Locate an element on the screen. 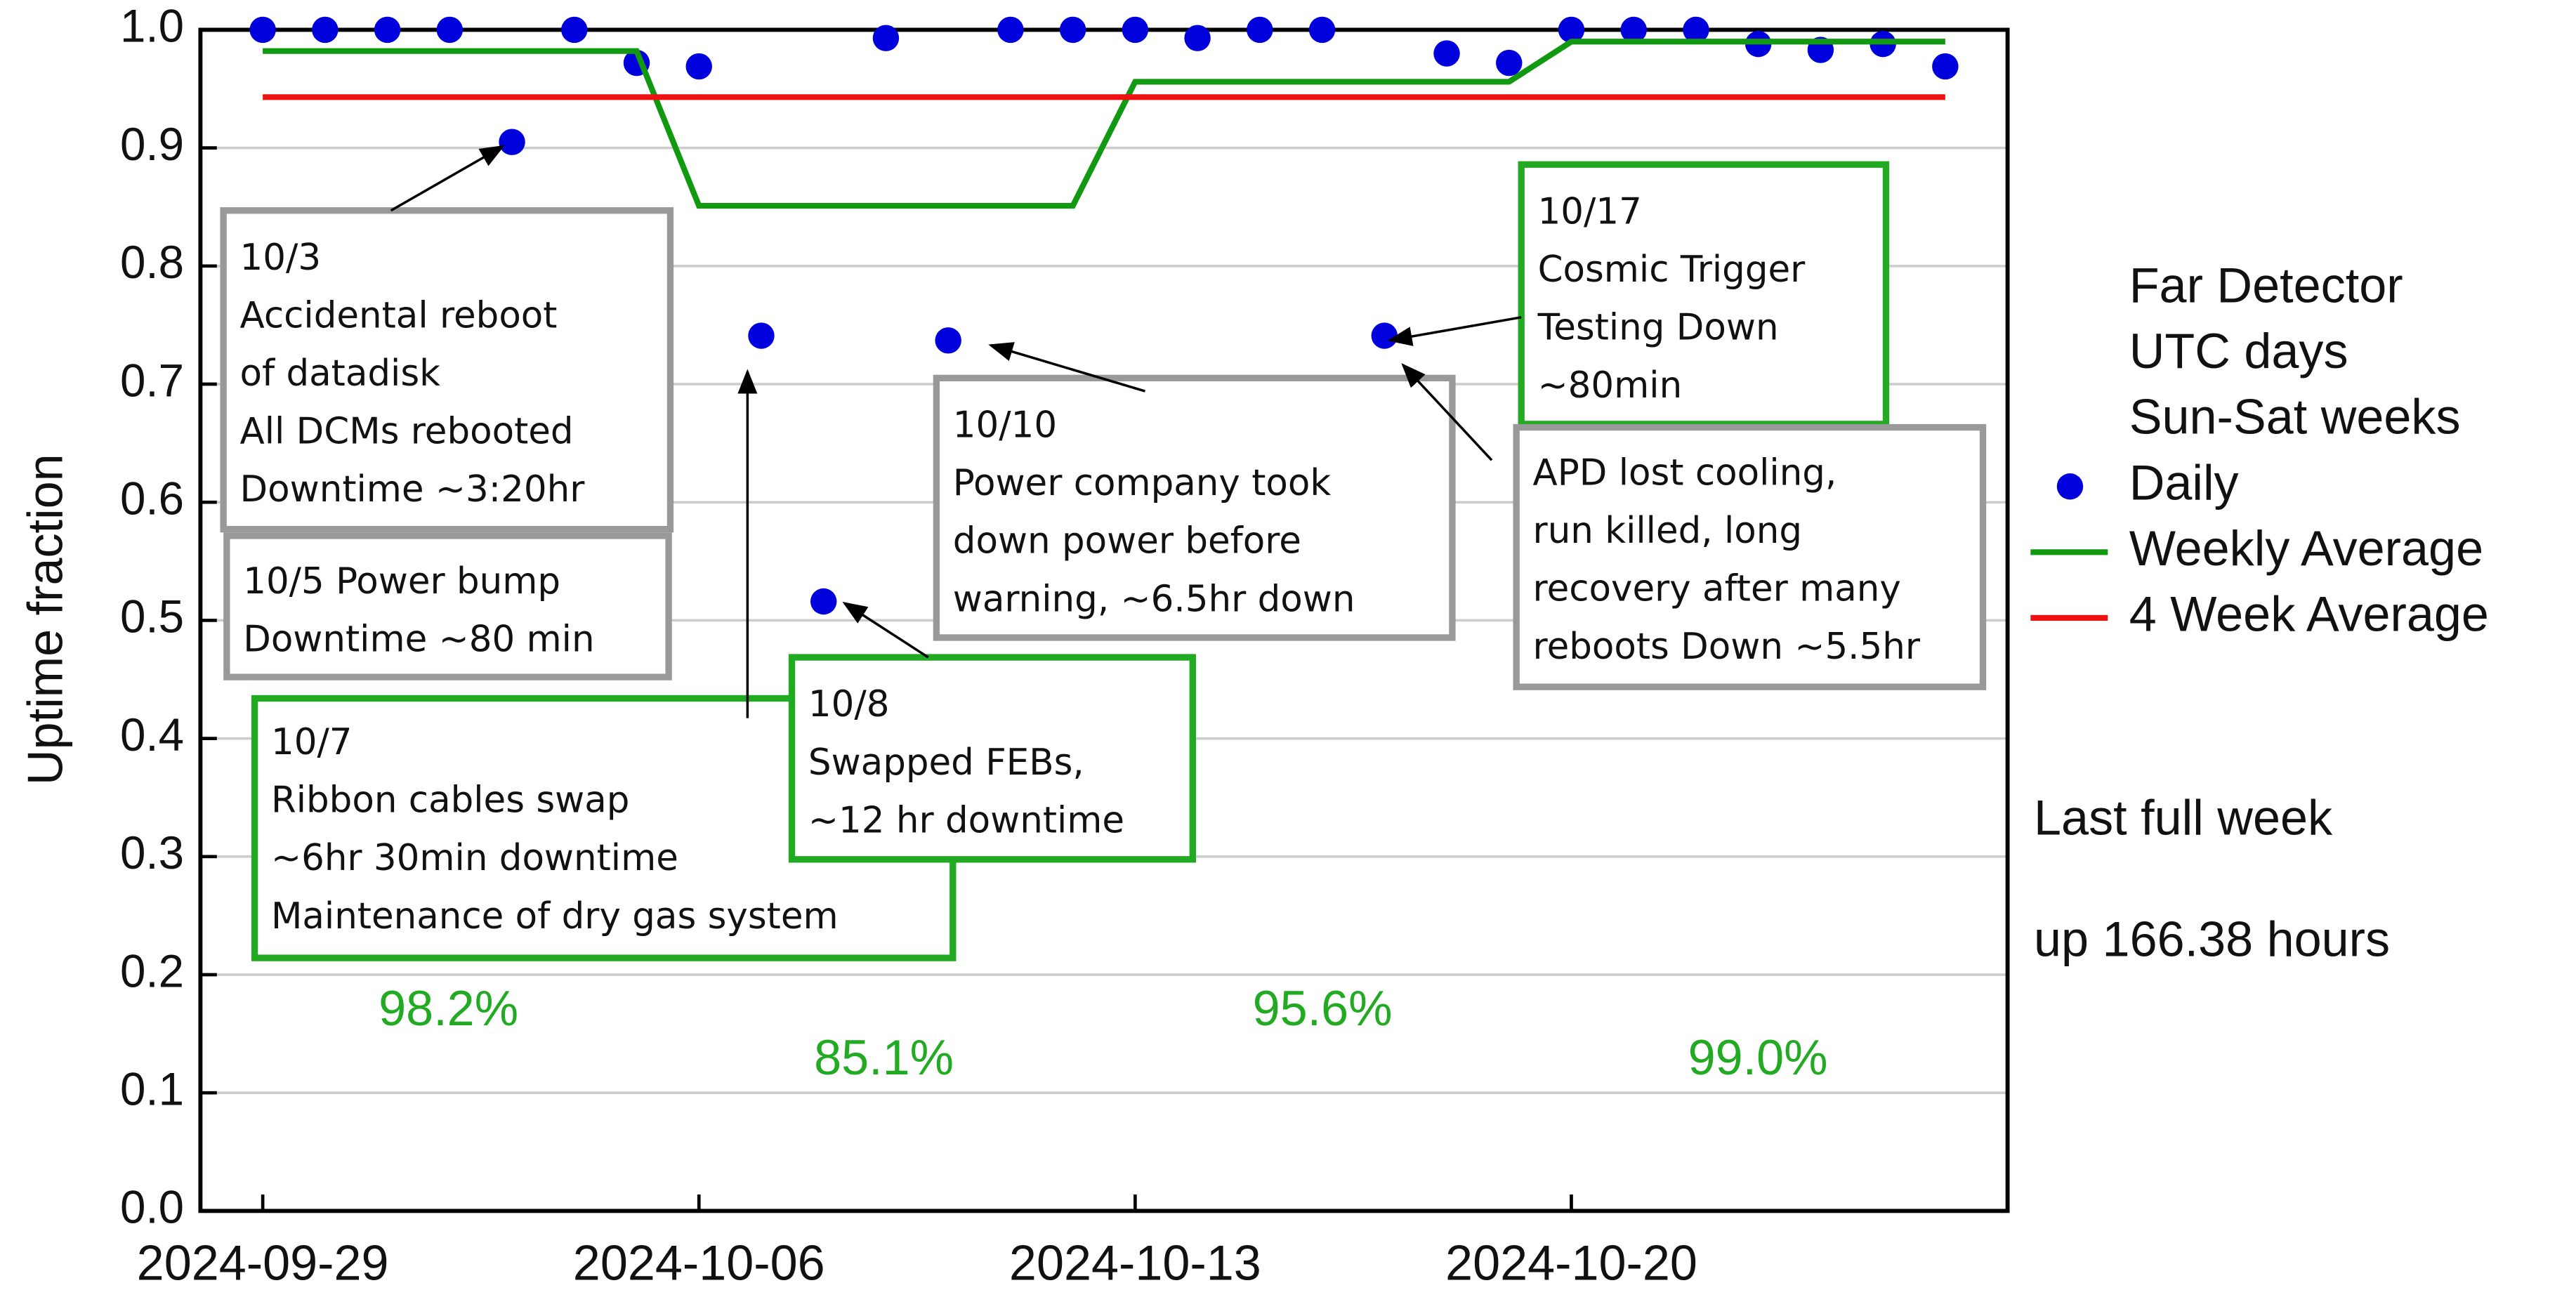 The image size is (2576, 1290). y-tick-label: 1.0 is located at coordinates (152, 26).